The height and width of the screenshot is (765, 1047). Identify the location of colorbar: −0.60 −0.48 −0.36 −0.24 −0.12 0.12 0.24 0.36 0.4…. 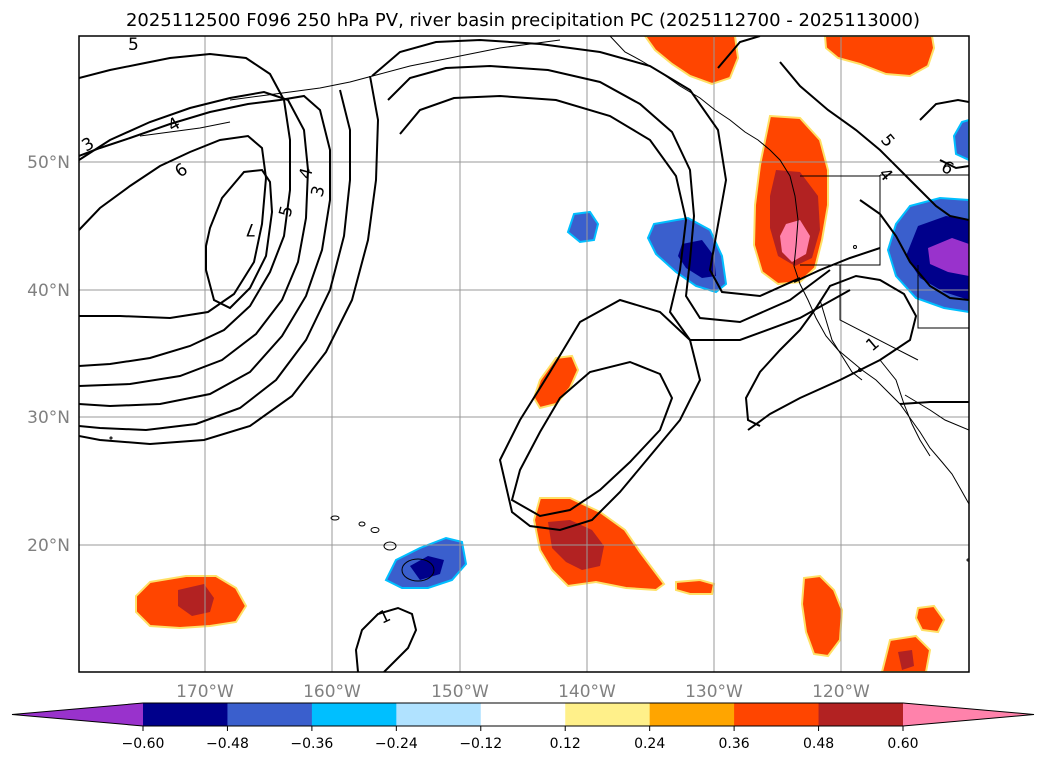
(523, 727).